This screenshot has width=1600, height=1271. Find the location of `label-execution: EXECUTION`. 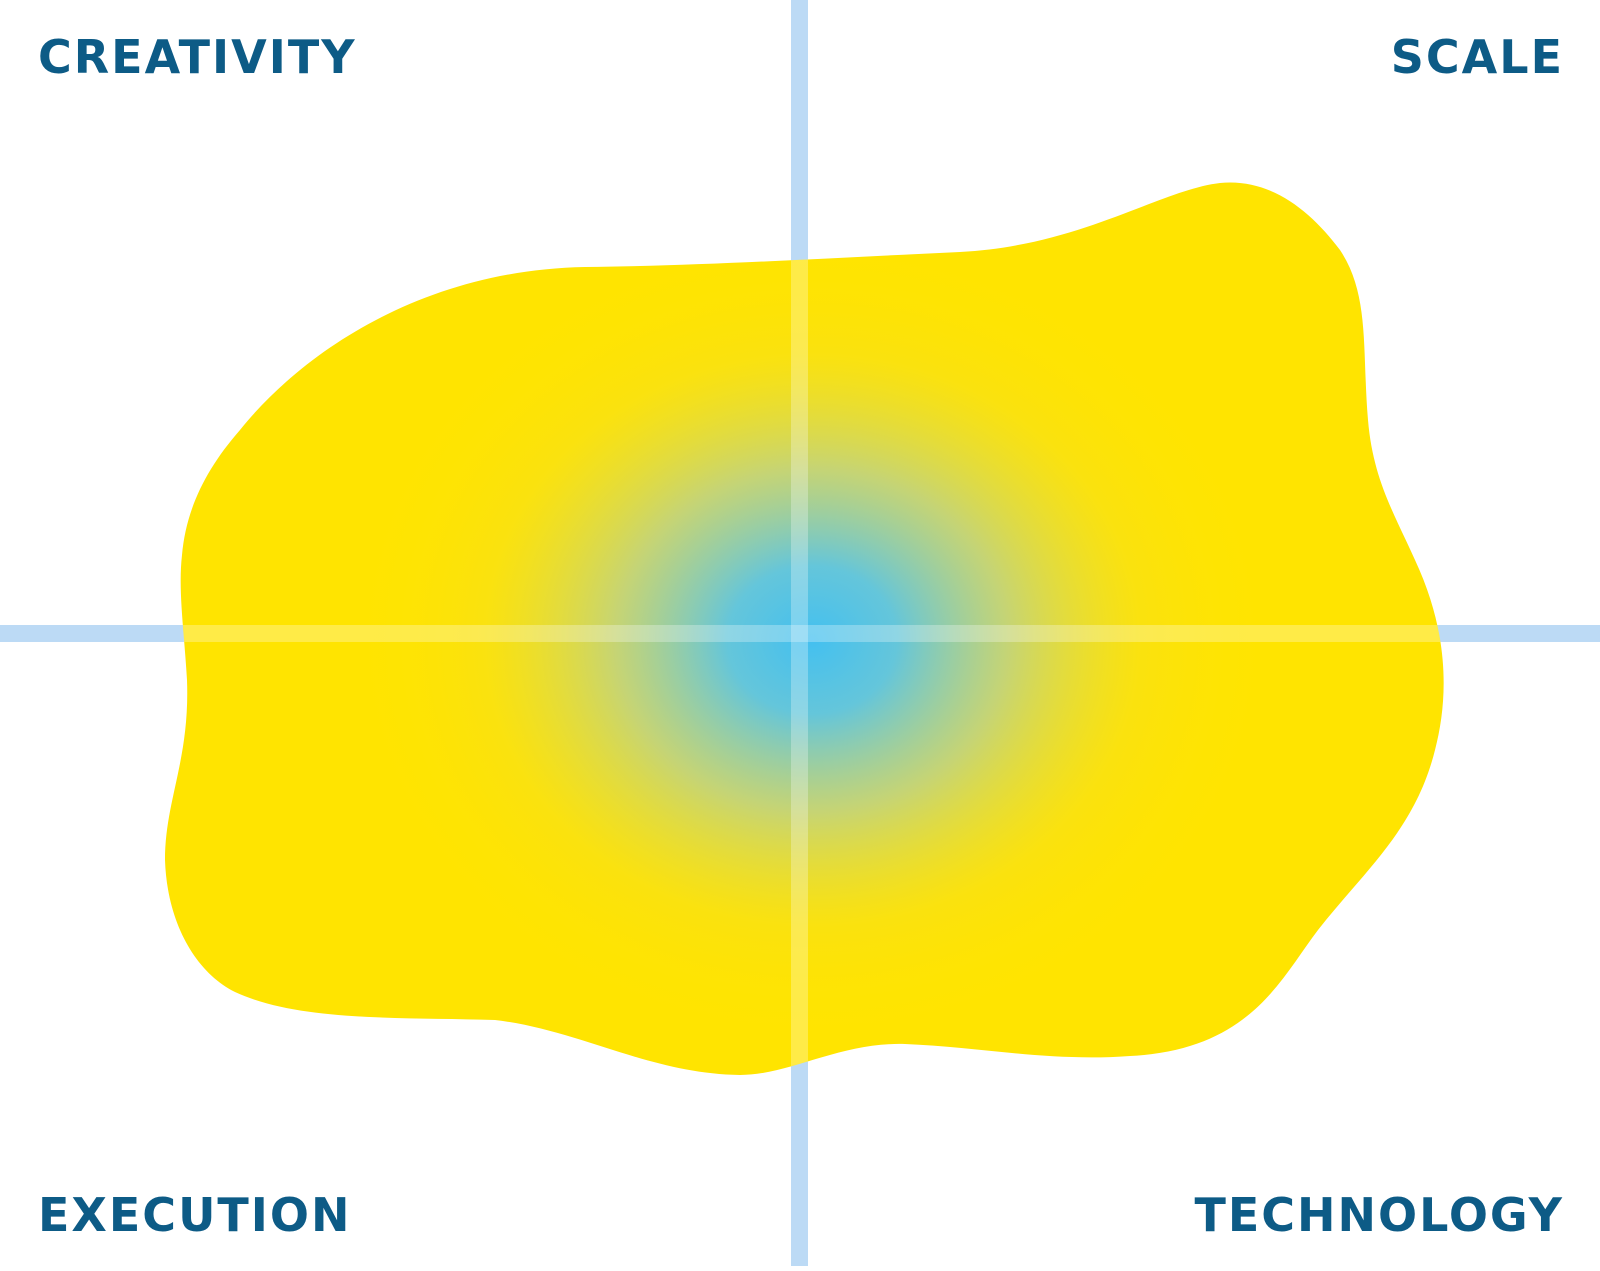

label-execution: EXECUTION is located at coordinates (195, 1215).